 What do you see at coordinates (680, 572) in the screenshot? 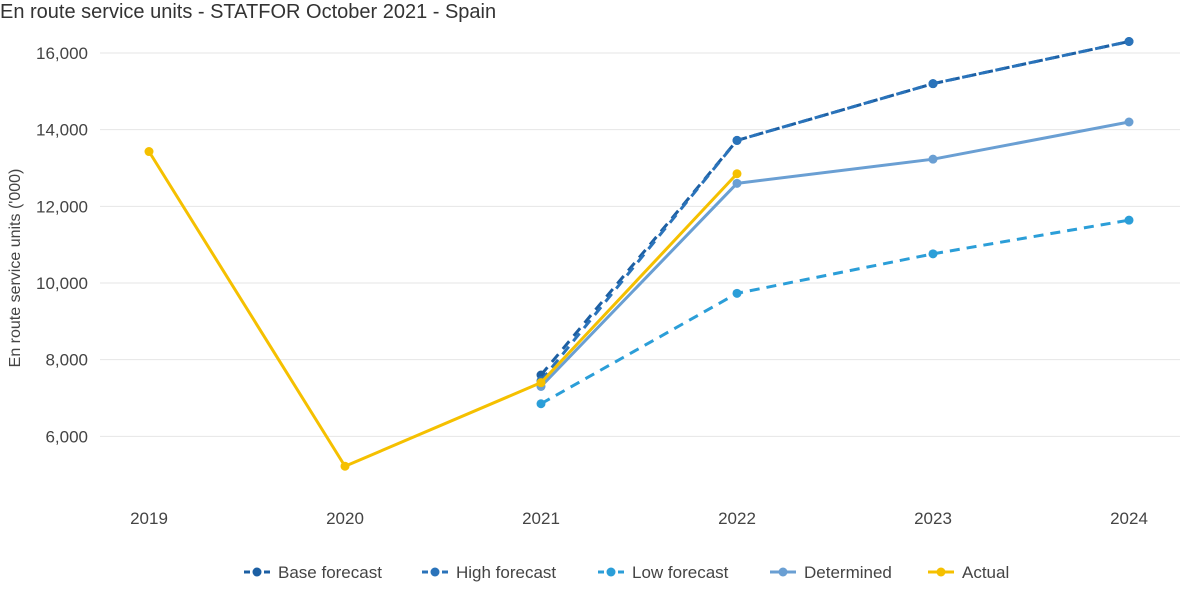
I see `legend-label: Low forecast` at bounding box center [680, 572].